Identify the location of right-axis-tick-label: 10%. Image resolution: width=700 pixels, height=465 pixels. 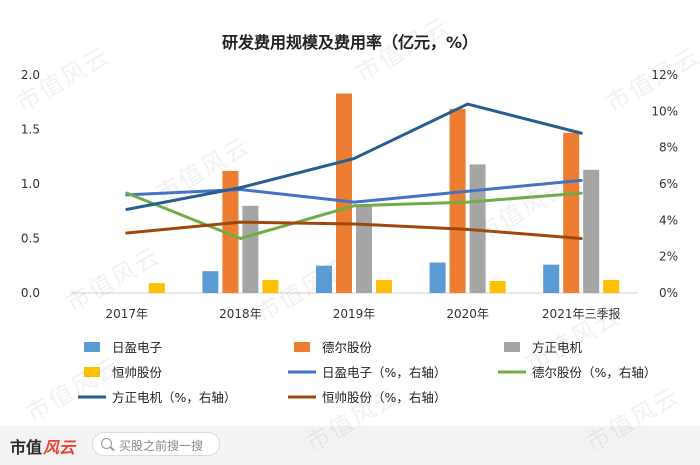
(664, 111).